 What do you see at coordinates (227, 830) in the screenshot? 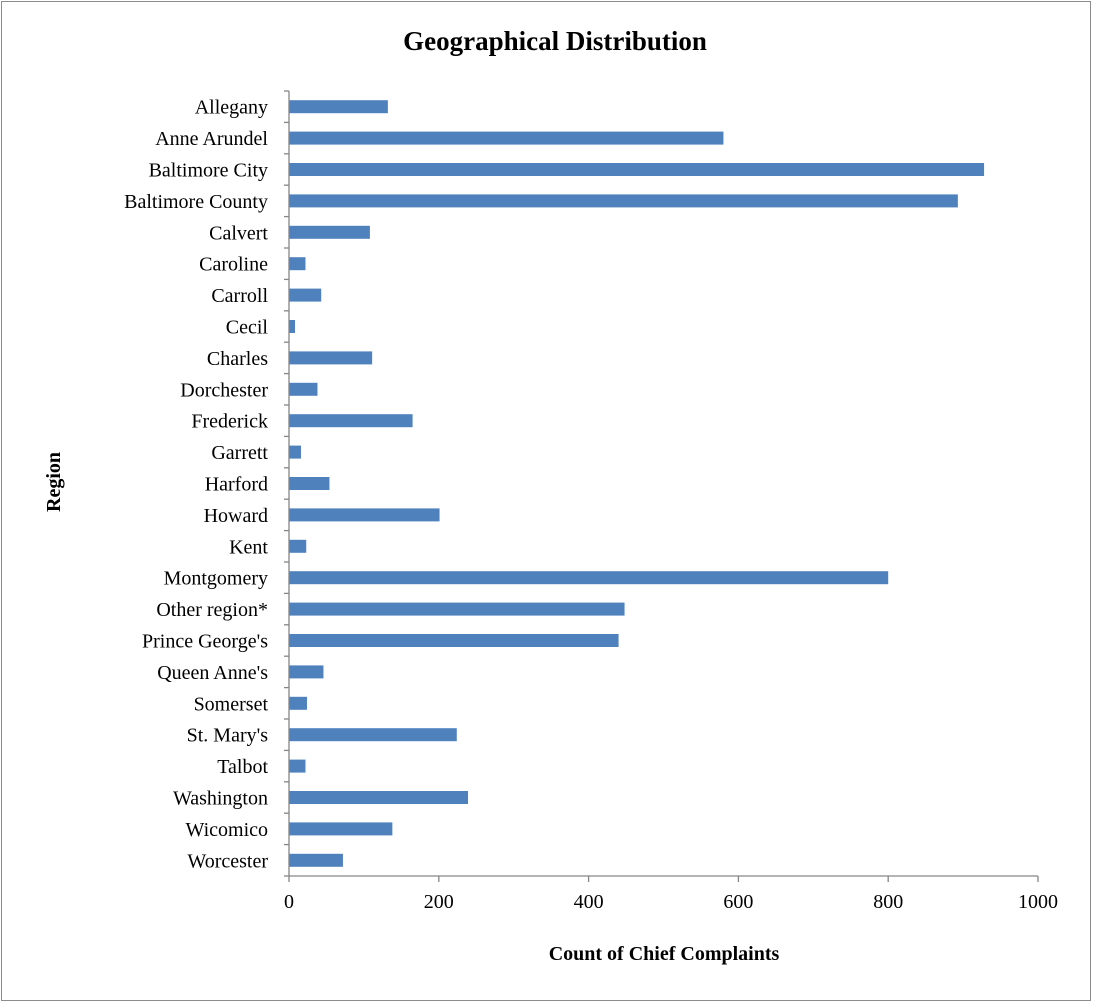
I see `category-label: Wicomico` at bounding box center [227, 830].